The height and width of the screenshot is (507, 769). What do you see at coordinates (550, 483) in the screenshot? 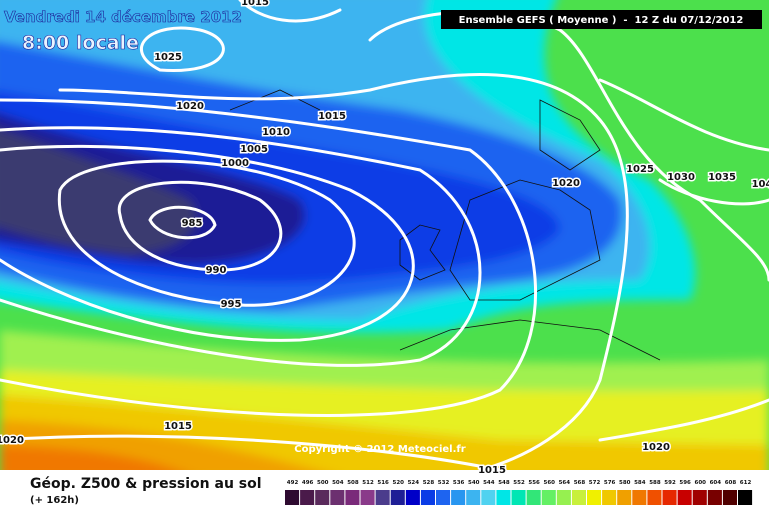
I see `legend-label: 560` at bounding box center [550, 483].